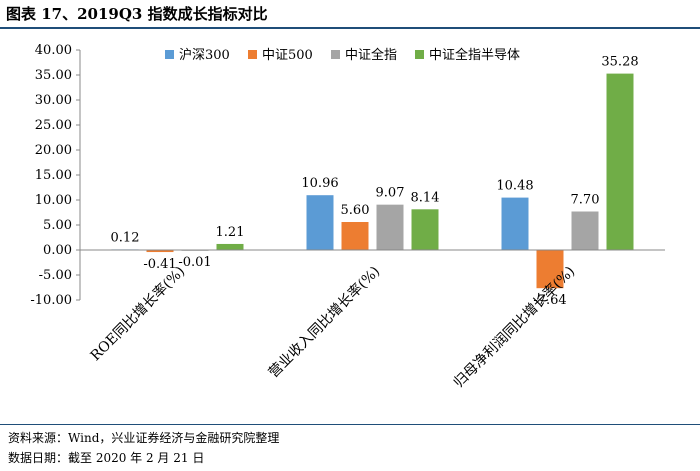 The height and width of the screenshot is (471, 700). I want to click on x-category-label: 营业收入同比增长率(%), so click(324, 322).